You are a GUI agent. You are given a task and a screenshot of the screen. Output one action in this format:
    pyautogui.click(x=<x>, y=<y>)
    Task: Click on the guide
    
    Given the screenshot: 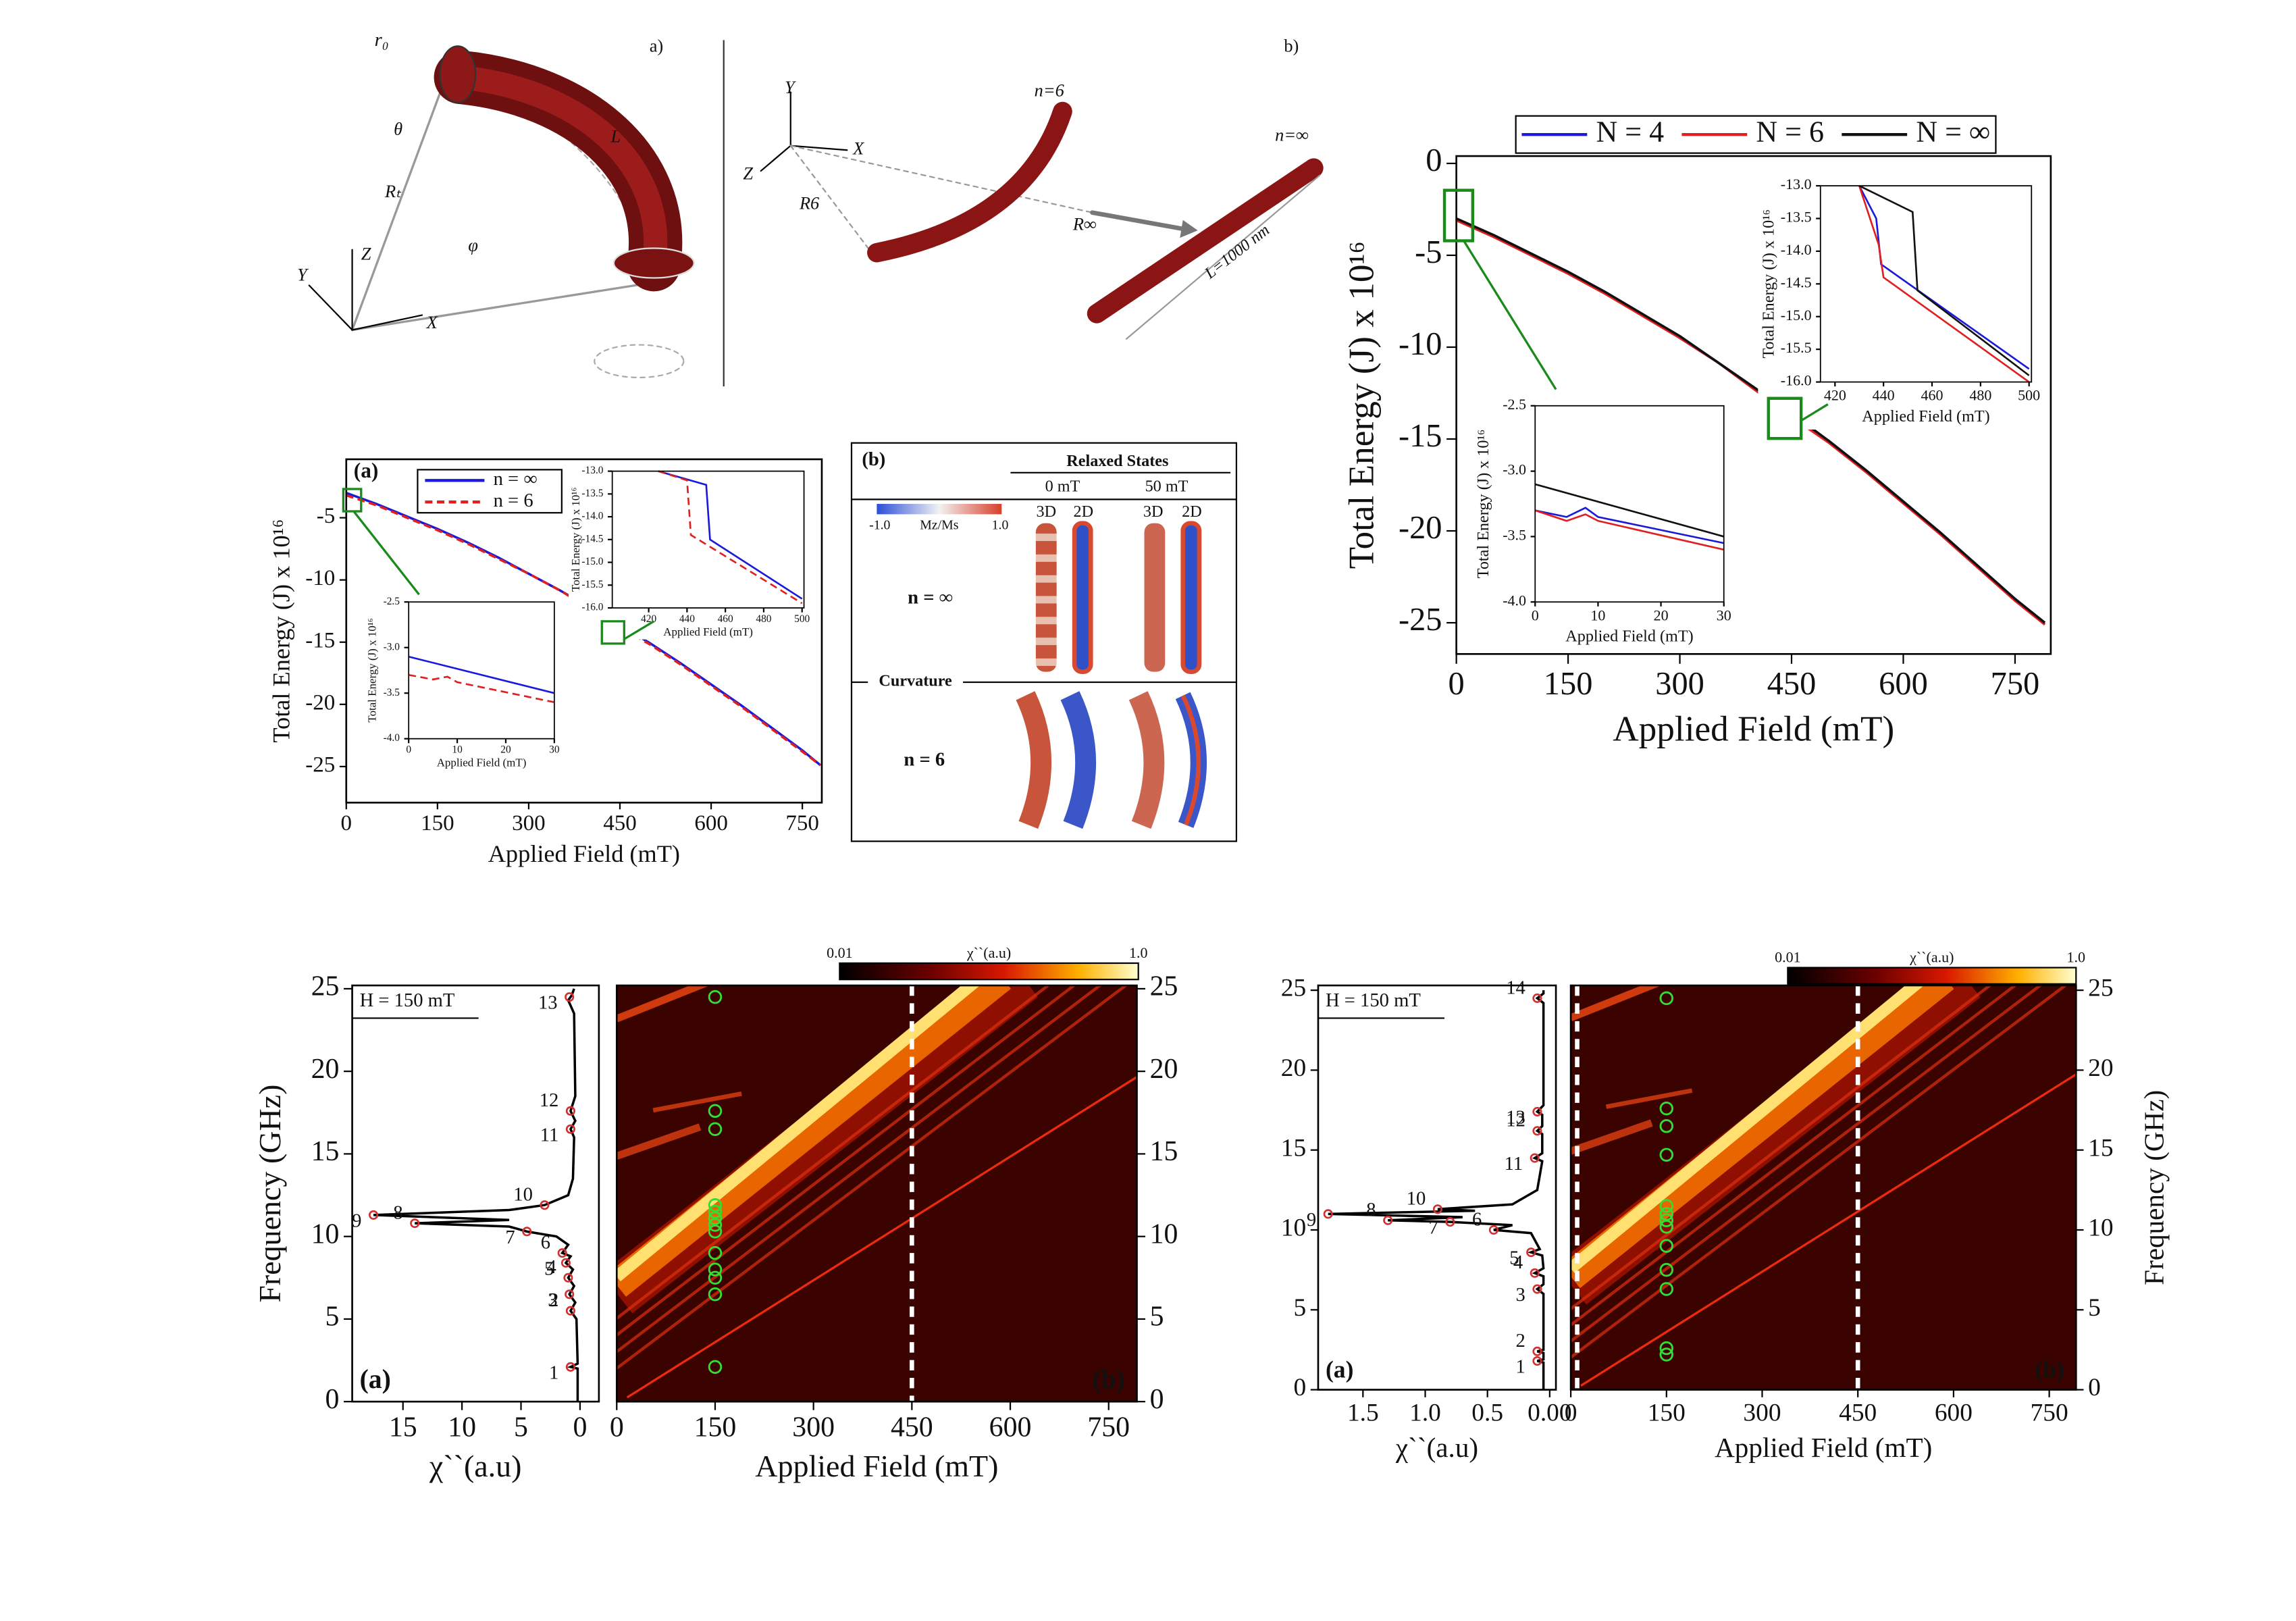 What is the action you would take?
    pyautogui.click(x=941, y=179)
    